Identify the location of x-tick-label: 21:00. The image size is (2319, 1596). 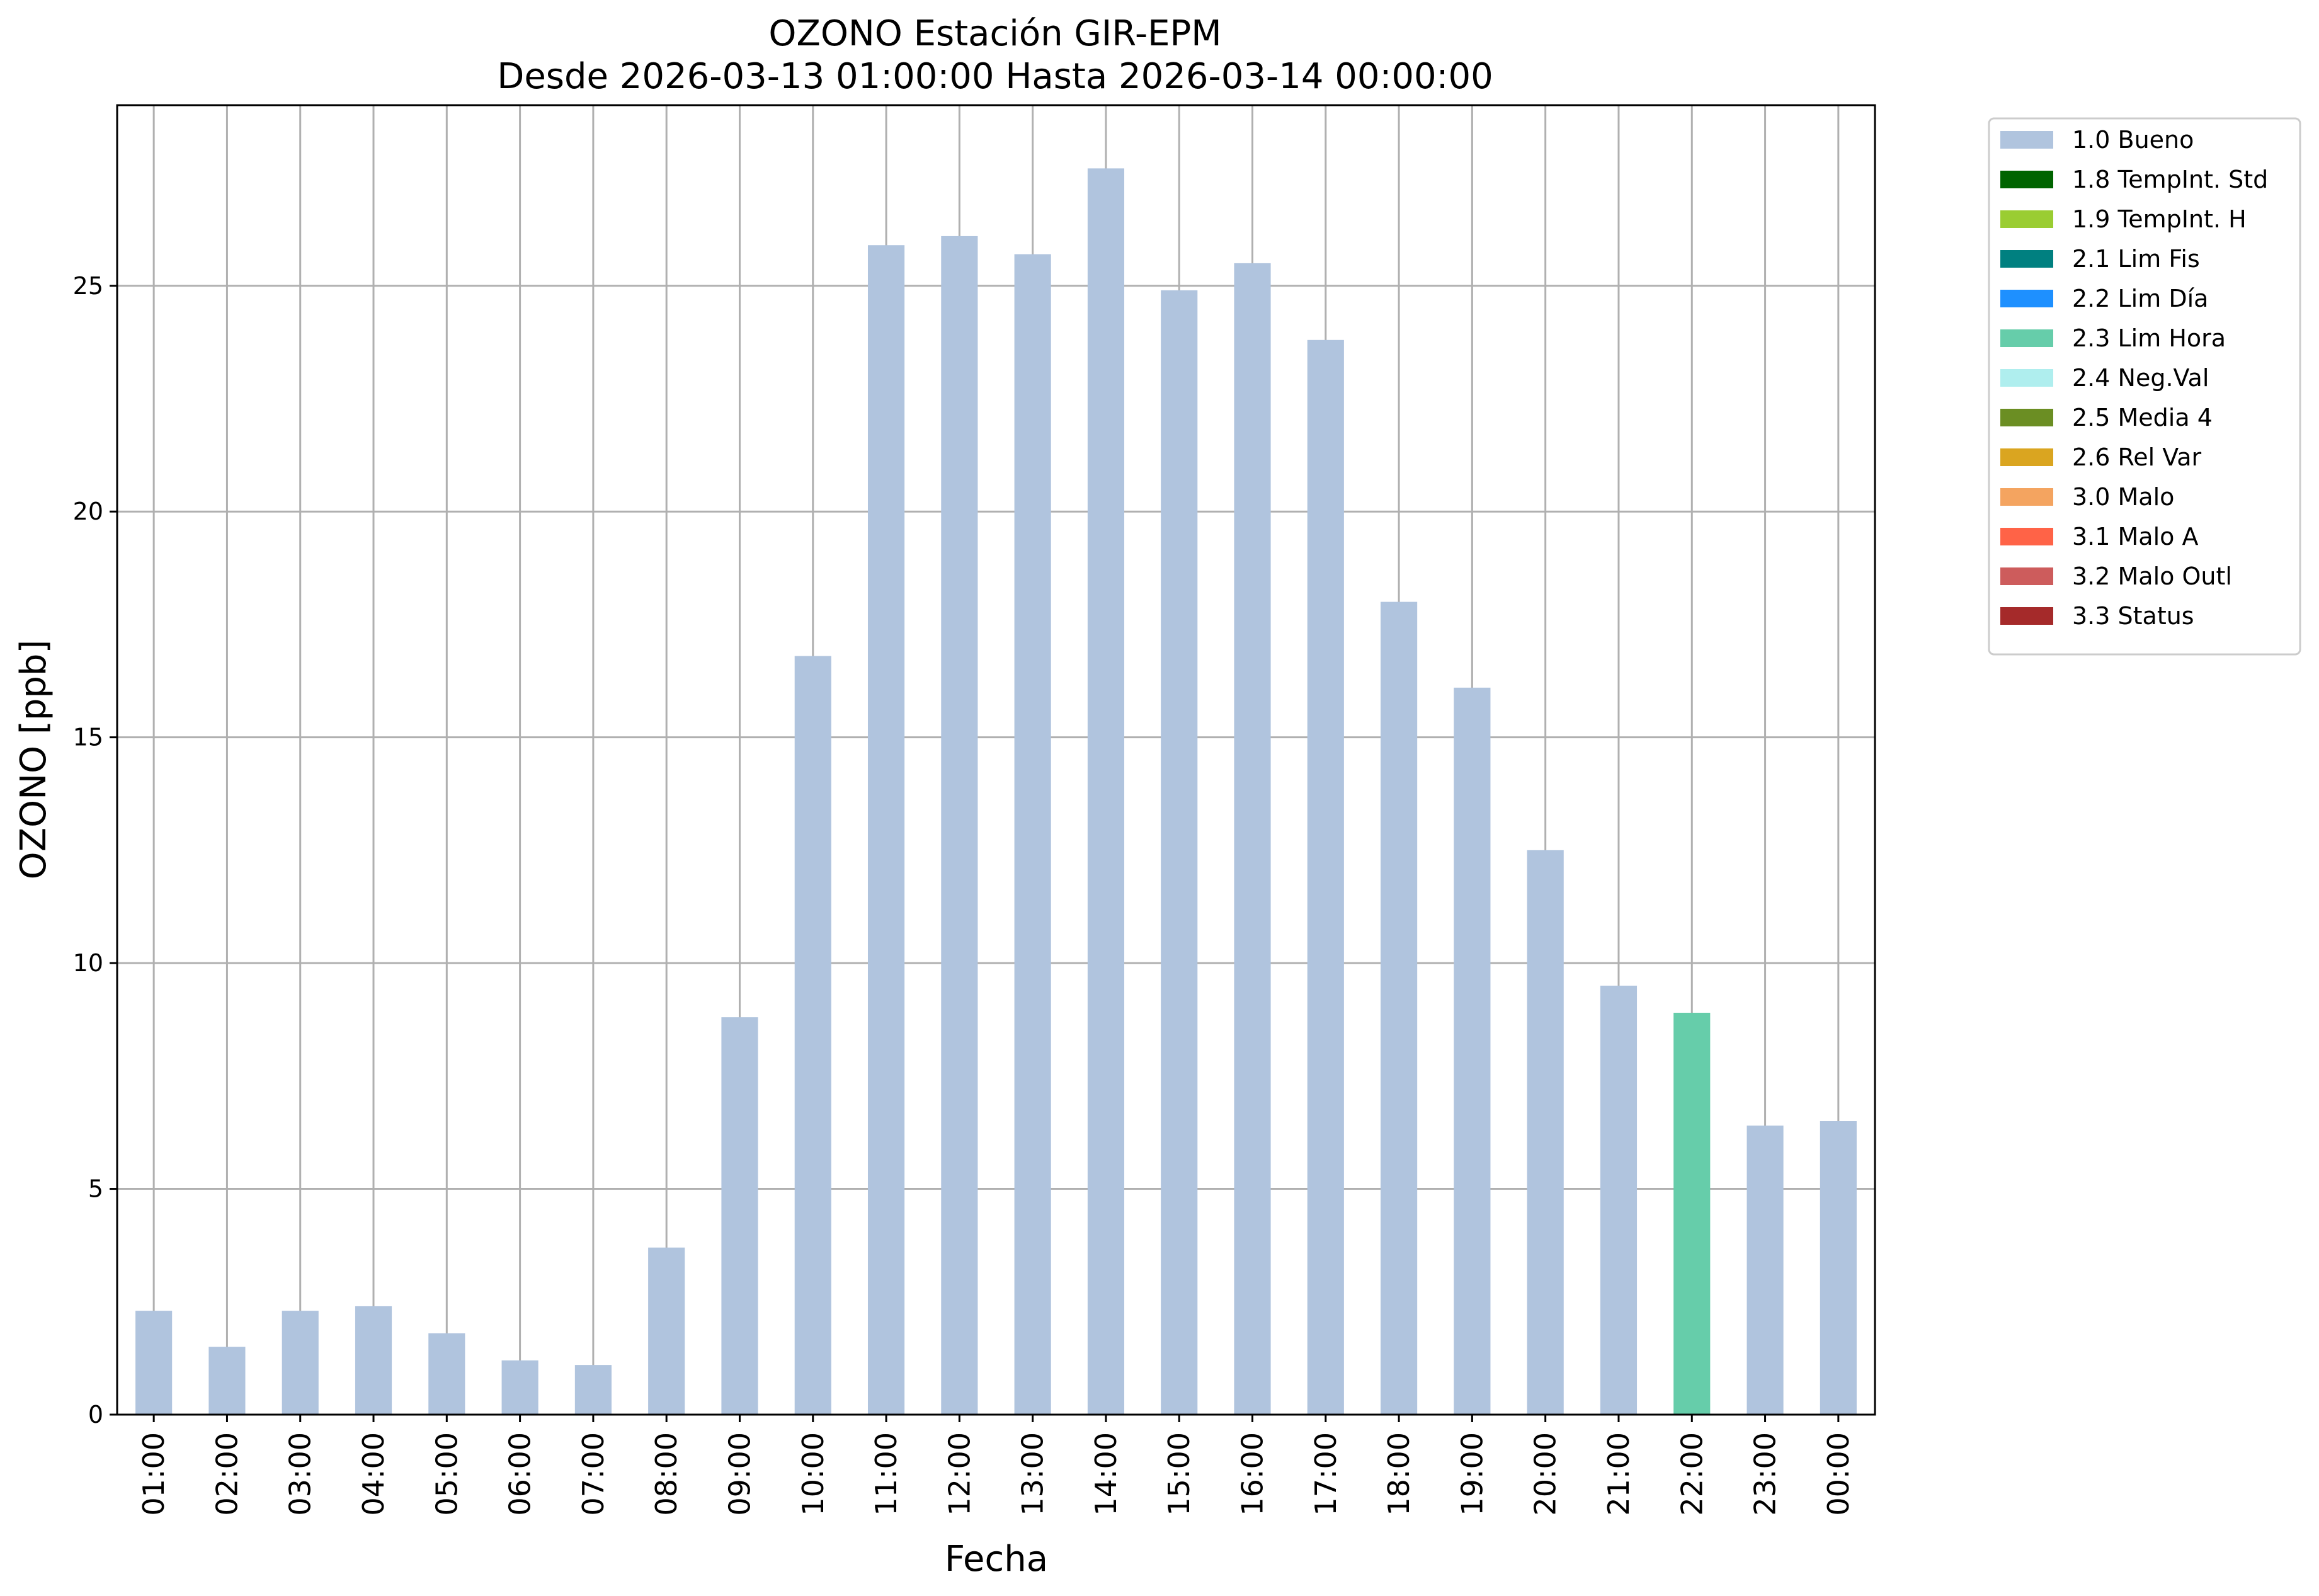
(1619, 1474).